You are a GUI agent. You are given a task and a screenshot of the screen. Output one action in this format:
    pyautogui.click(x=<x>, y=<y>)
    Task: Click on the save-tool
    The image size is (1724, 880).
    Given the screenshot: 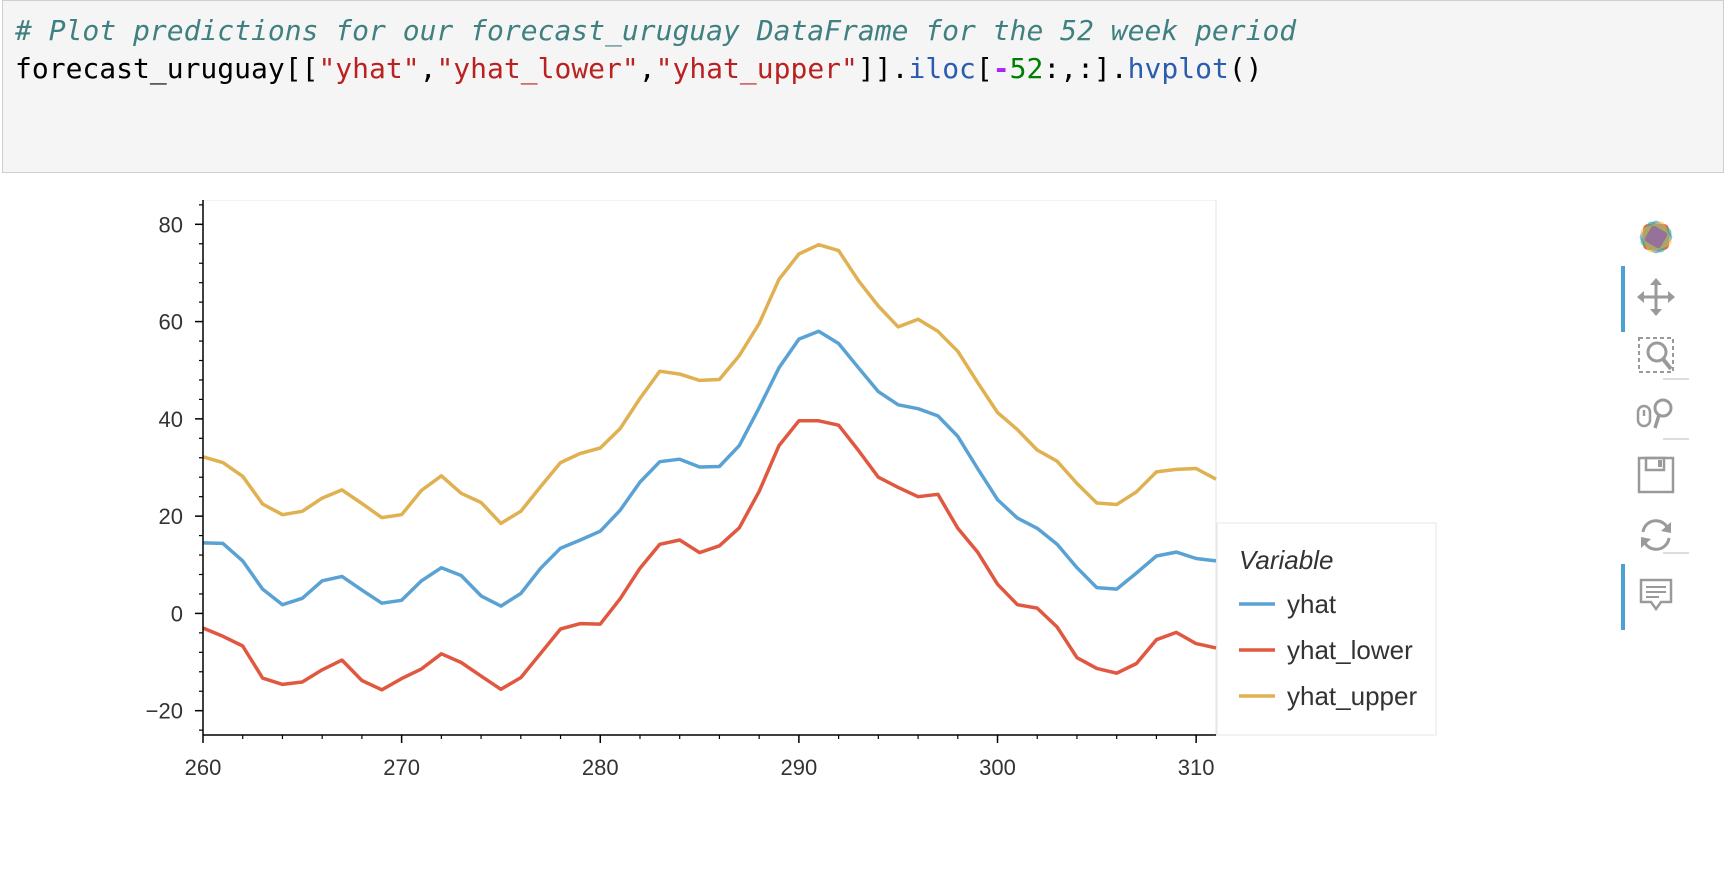 What is the action you would take?
    pyautogui.click(x=1655, y=475)
    